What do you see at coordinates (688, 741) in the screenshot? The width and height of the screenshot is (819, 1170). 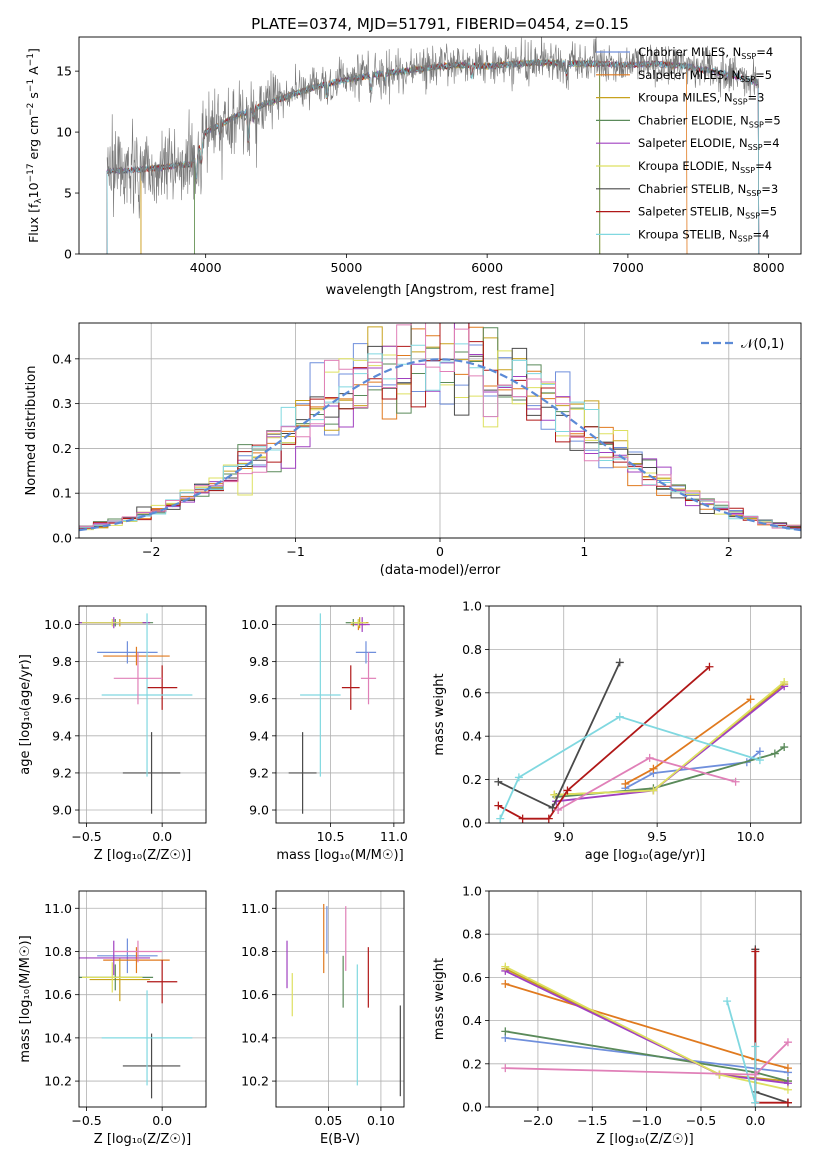 I see `weight-series-c1` at bounding box center [688, 741].